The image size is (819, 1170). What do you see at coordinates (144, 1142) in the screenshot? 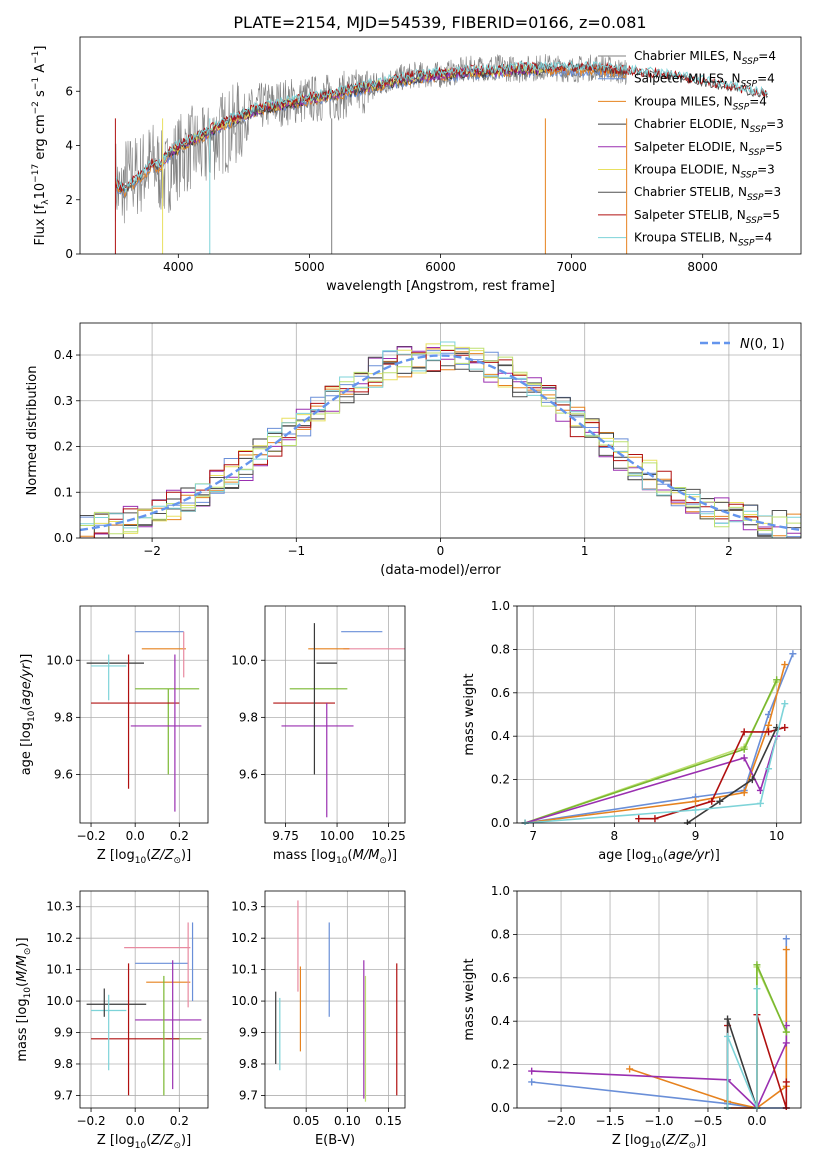
I see `z-mass-xlabel: Z [log10(Z/Z⊙)]` at bounding box center [144, 1142].